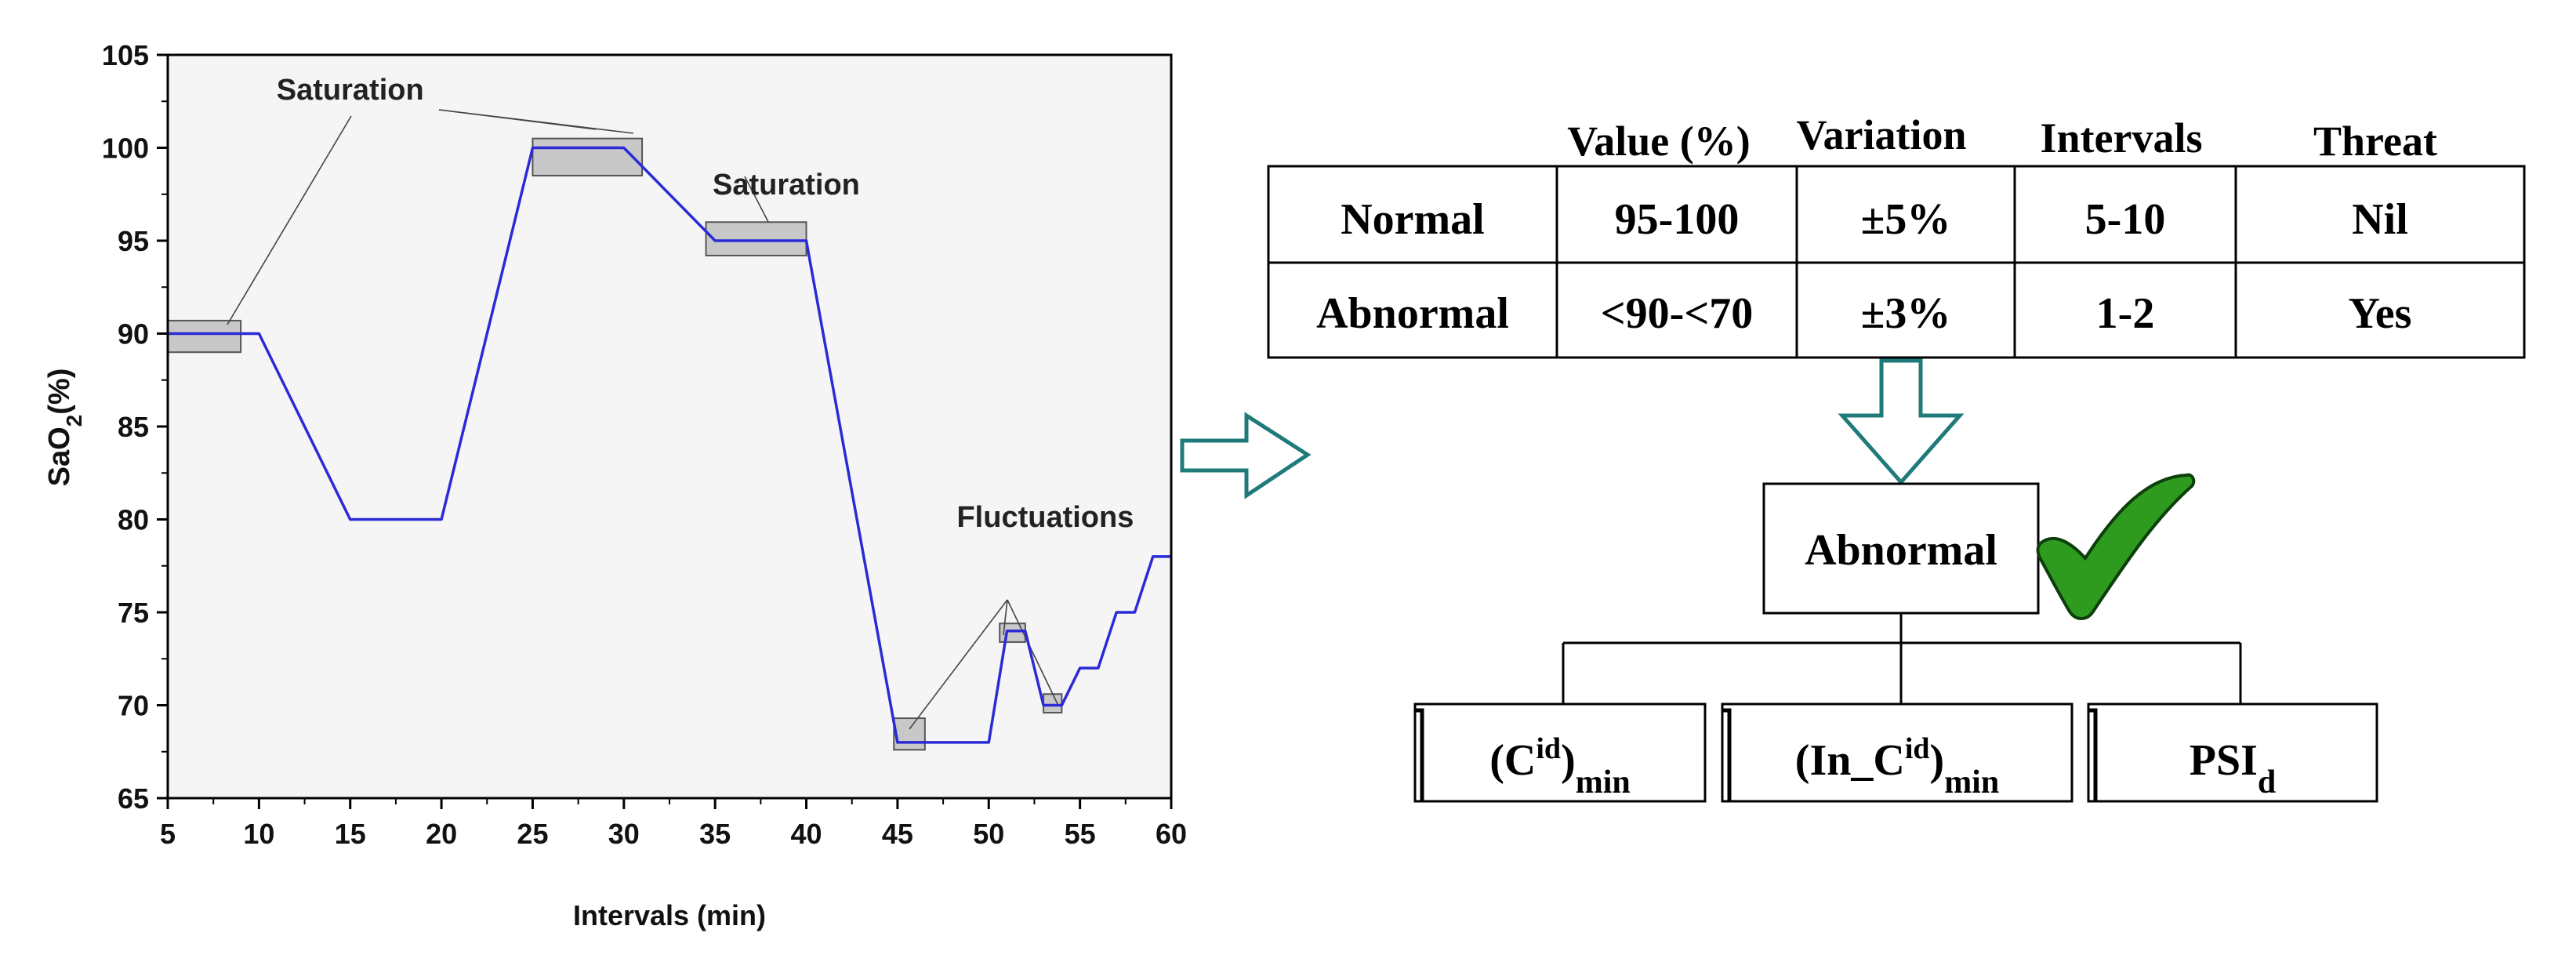 The image size is (2576, 962). I want to click on table-cell: ±5%, so click(1906, 219).